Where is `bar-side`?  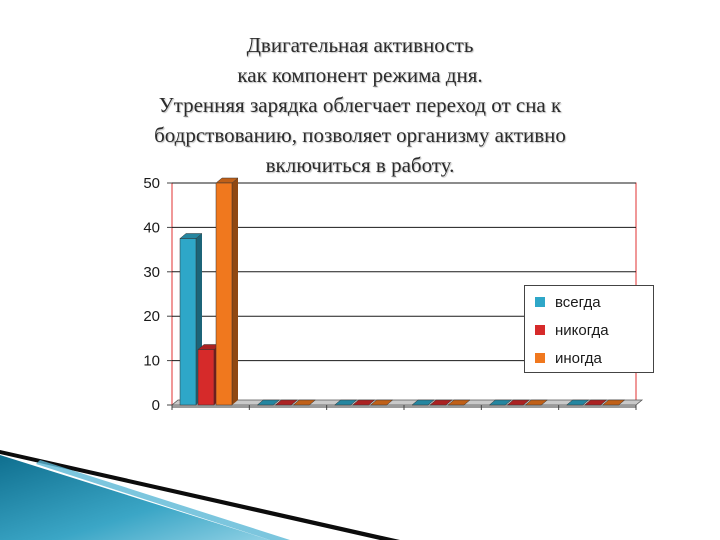
bar-side is located at coordinates (235, 291).